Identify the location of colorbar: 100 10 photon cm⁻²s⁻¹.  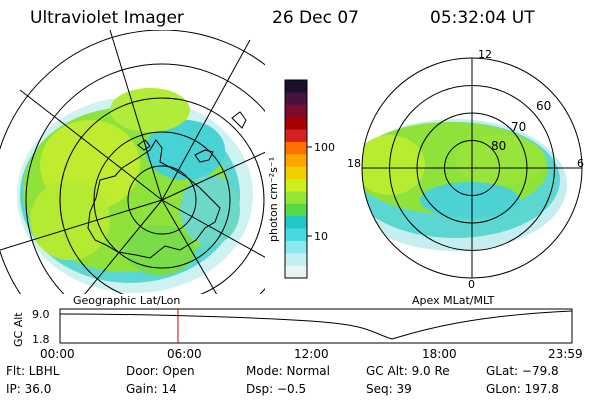
(301, 179).